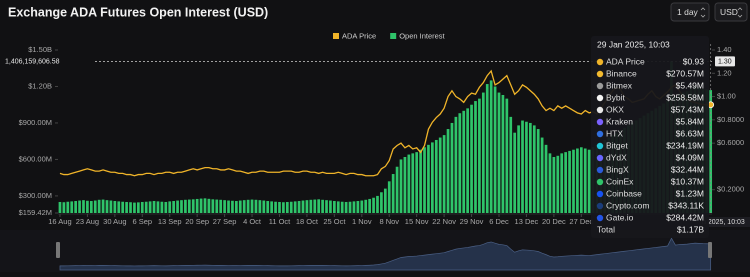  I want to click on interval-text: 1 day, so click(688, 12).